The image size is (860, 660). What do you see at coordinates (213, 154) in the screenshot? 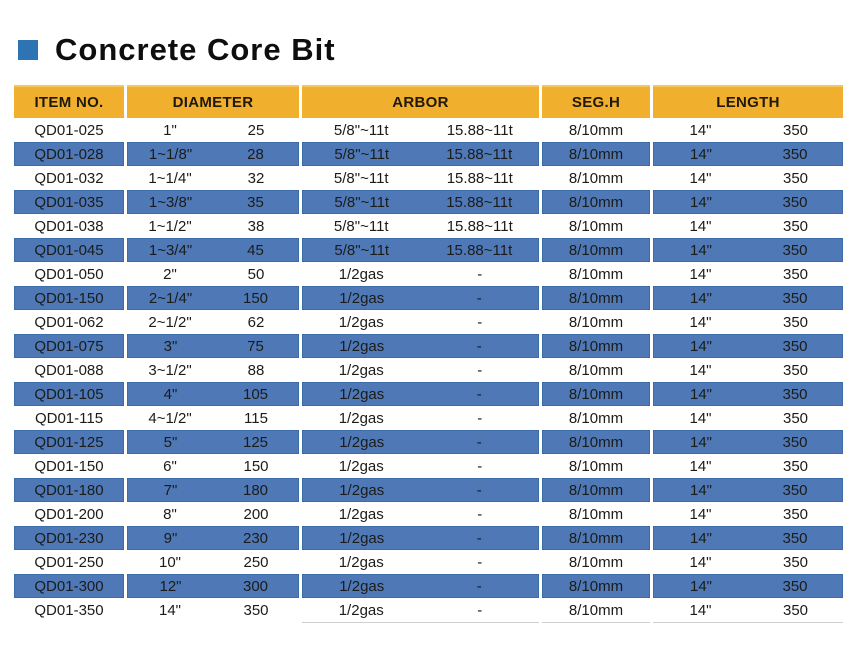
I see `cell-diameter: 1~1/8" 28` at bounding box center [213, 154].